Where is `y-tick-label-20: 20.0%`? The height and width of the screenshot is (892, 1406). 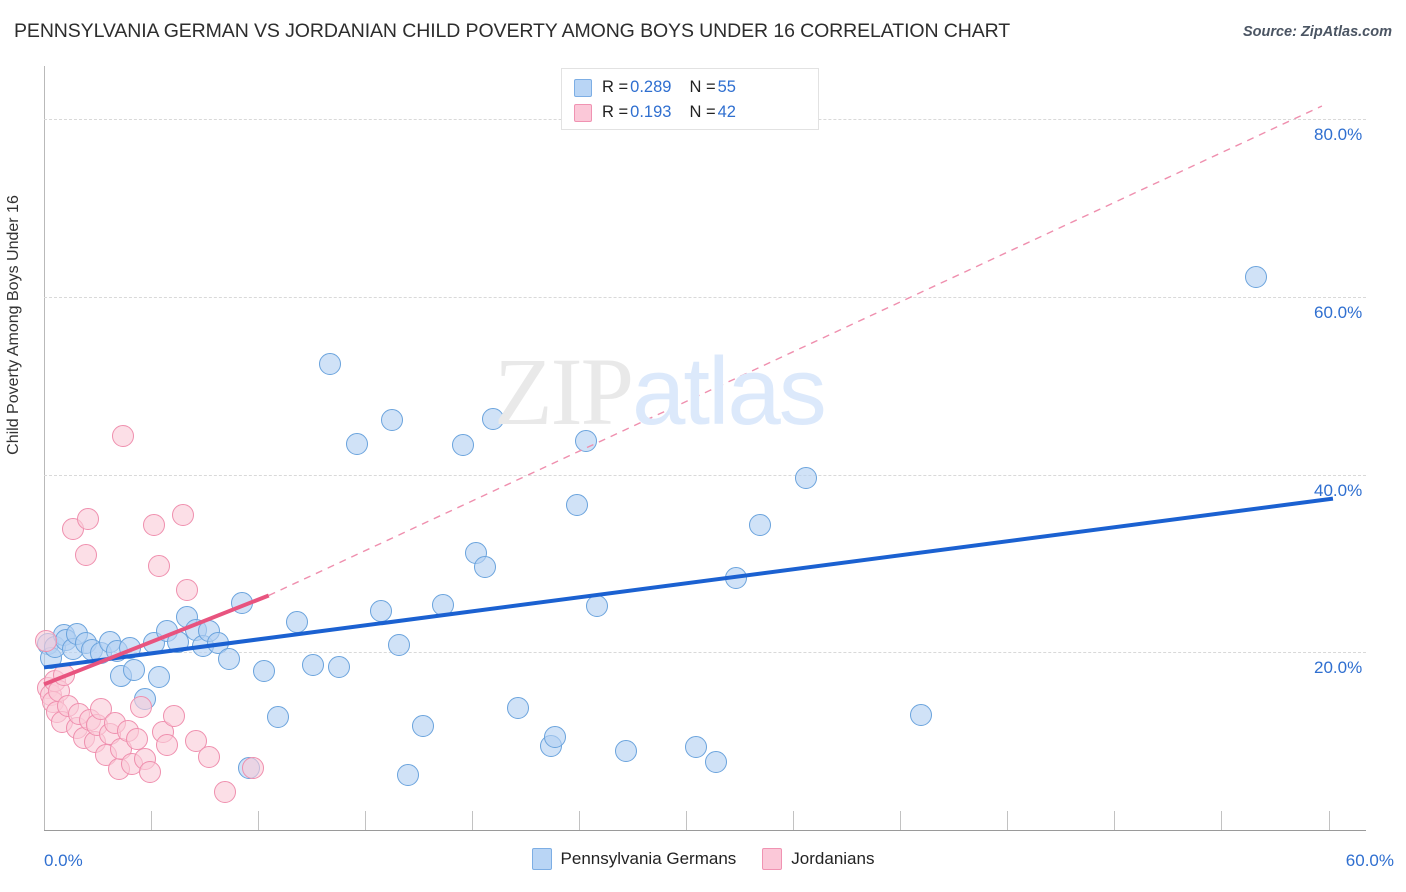
y-tick-label-20: 20.0% is located at coordinates (1338, 668).